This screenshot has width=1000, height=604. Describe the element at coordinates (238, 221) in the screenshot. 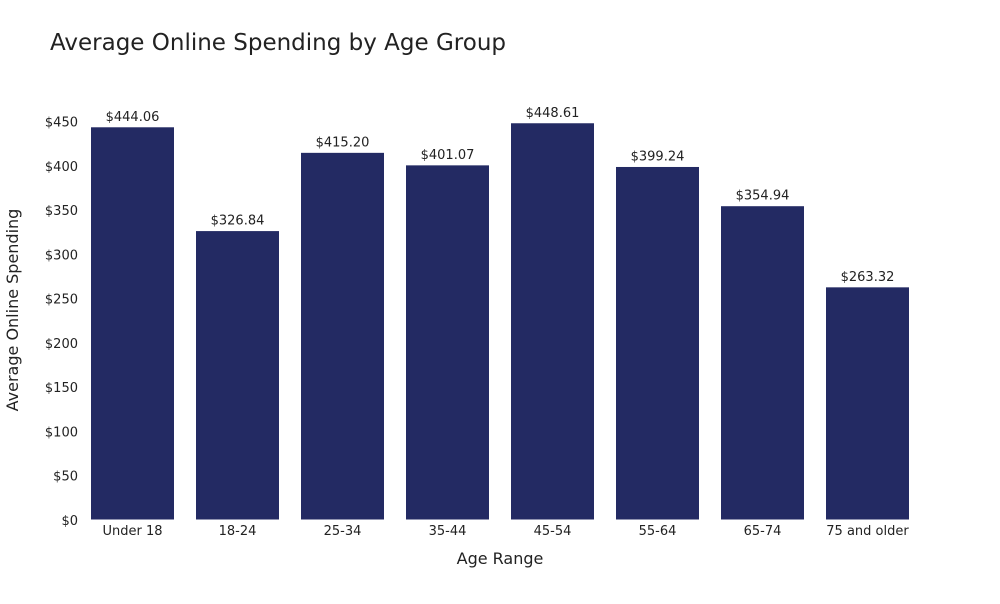

I see `bar-value-label: $326.84` at that location.